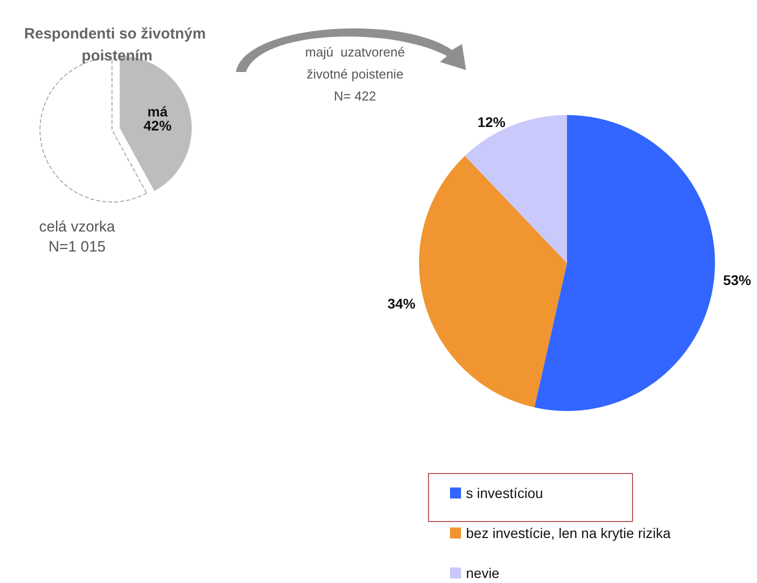  What do you see at coordinates (355, 74) in the screenshot?
I see `text: majú uzatvorené životné poistenie N= 422` at bounding box center [355, 74].